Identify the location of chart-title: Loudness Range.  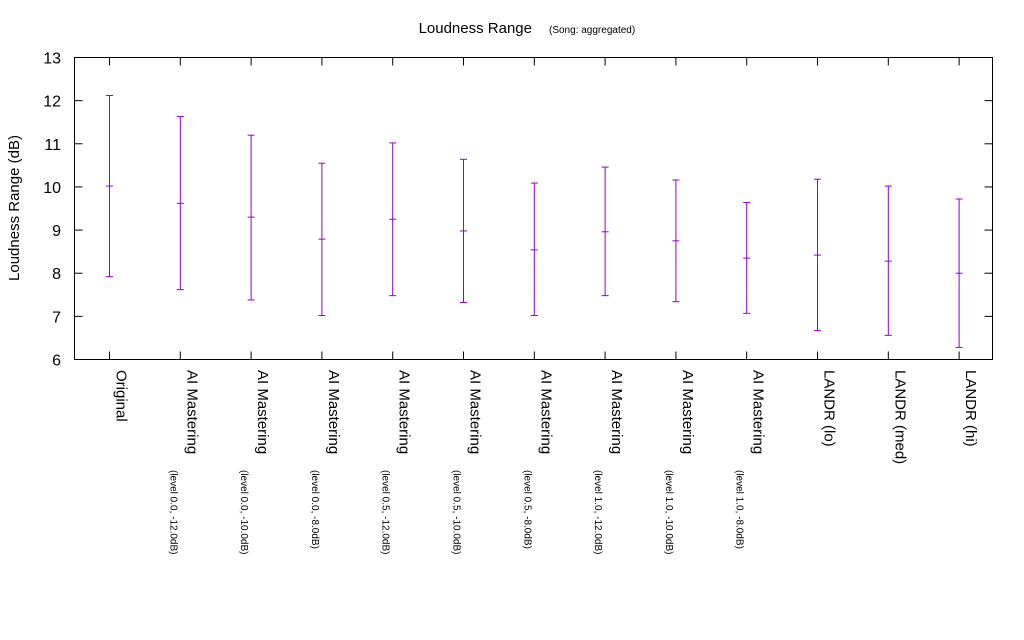
(475, 28).